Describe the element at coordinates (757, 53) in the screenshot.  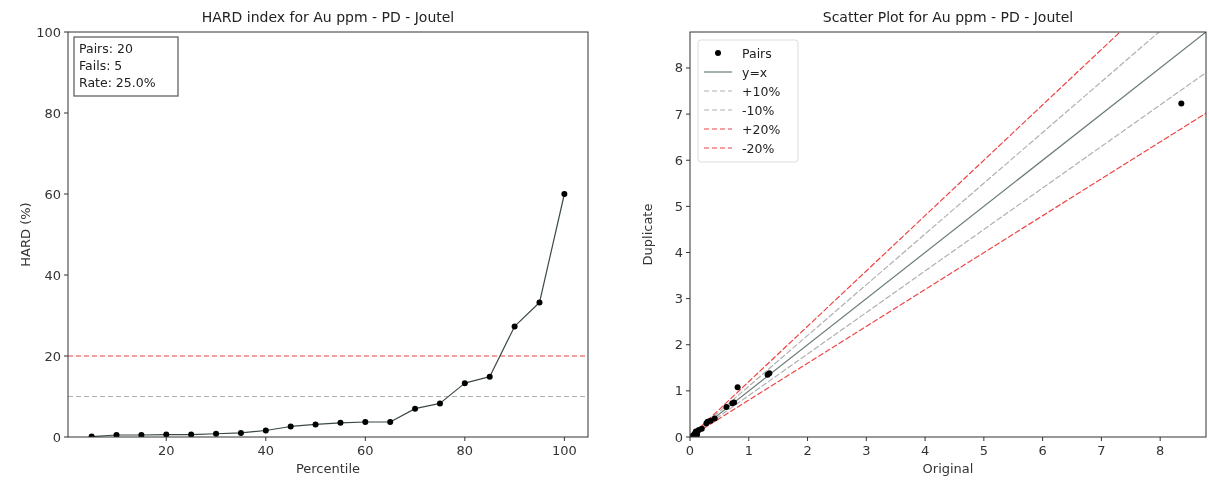
I see `legend-label: Pairs` at that location.